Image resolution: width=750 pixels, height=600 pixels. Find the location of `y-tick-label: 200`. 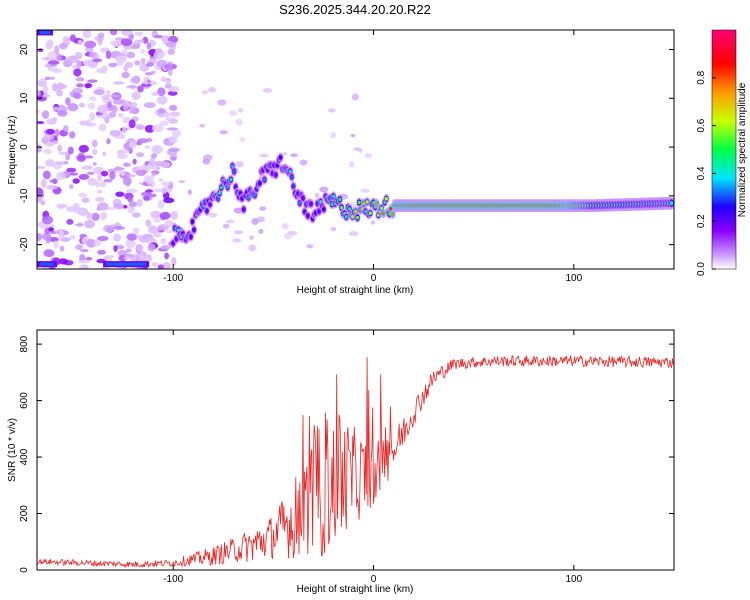

y-tick-label: 200 is located at coordinates (24, 513).